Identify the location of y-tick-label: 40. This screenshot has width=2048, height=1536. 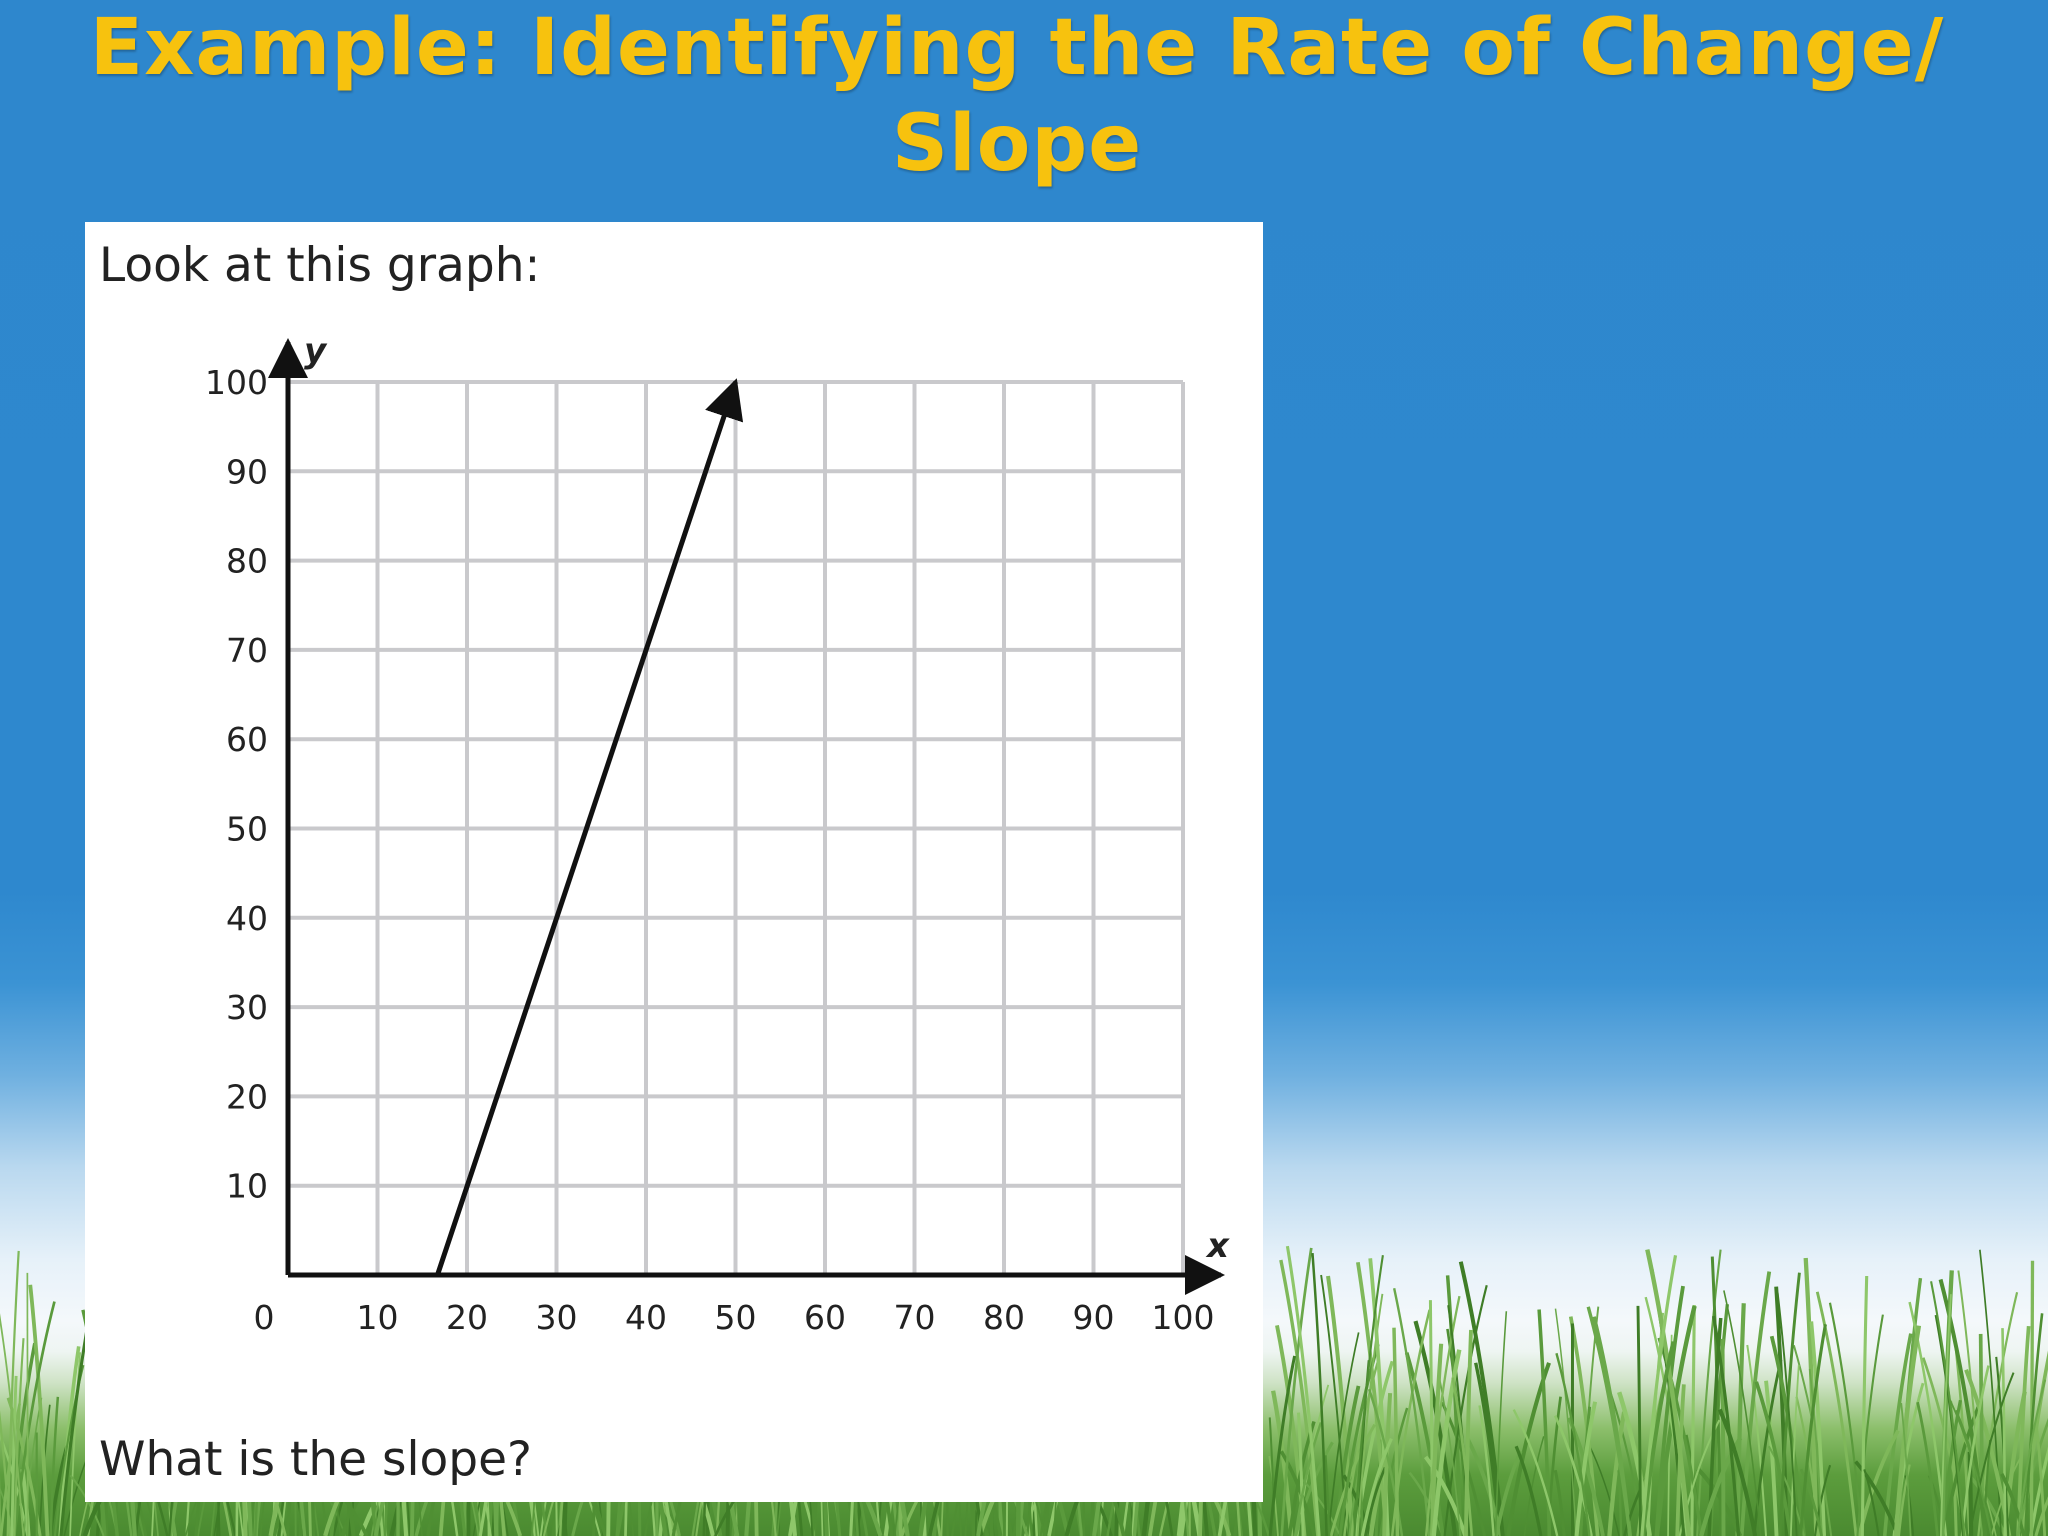
(247, 918).